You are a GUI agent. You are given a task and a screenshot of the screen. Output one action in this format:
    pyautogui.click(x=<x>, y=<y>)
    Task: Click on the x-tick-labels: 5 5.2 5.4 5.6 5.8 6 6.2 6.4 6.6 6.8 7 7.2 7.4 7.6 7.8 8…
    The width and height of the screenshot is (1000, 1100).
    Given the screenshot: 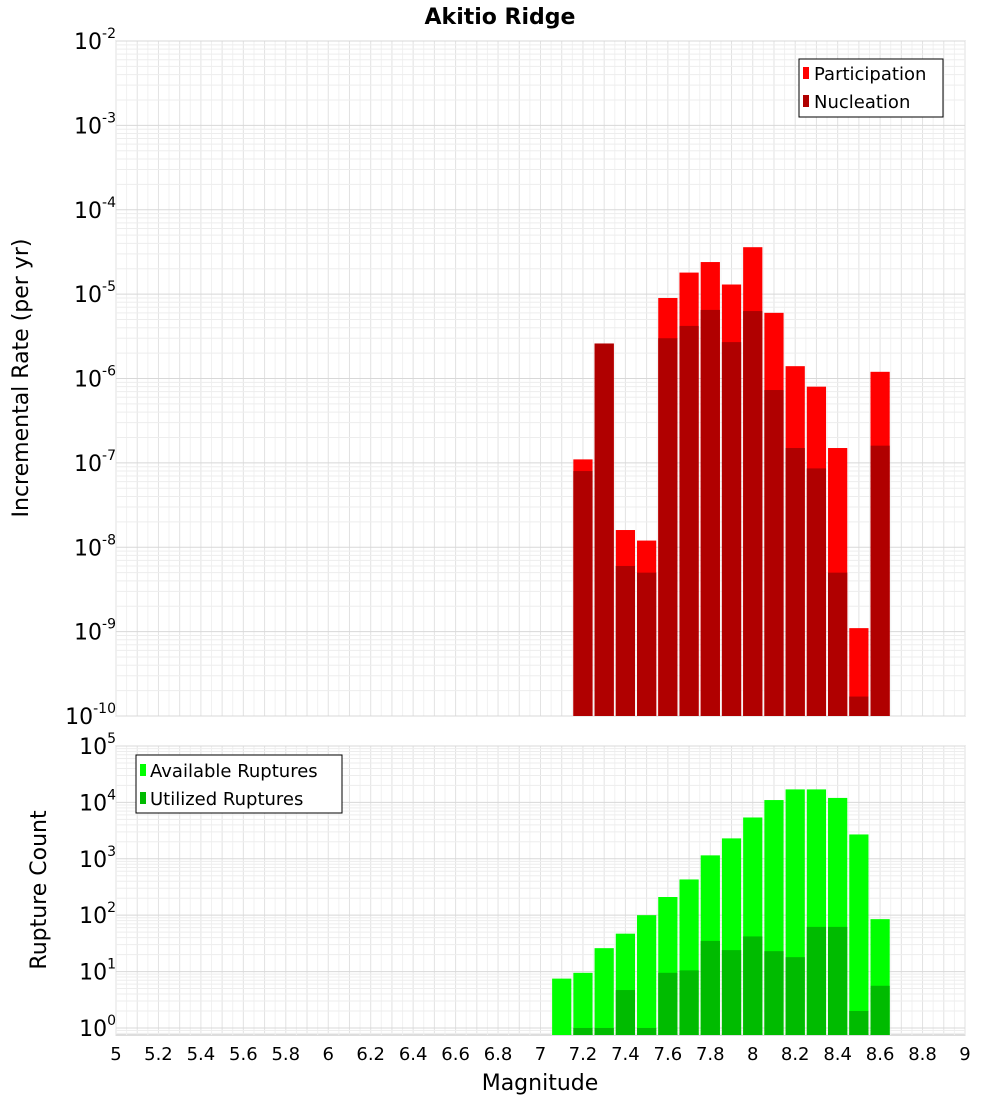 What is the action you would take?
    pyautogui.click(x=540, y=1054)
    